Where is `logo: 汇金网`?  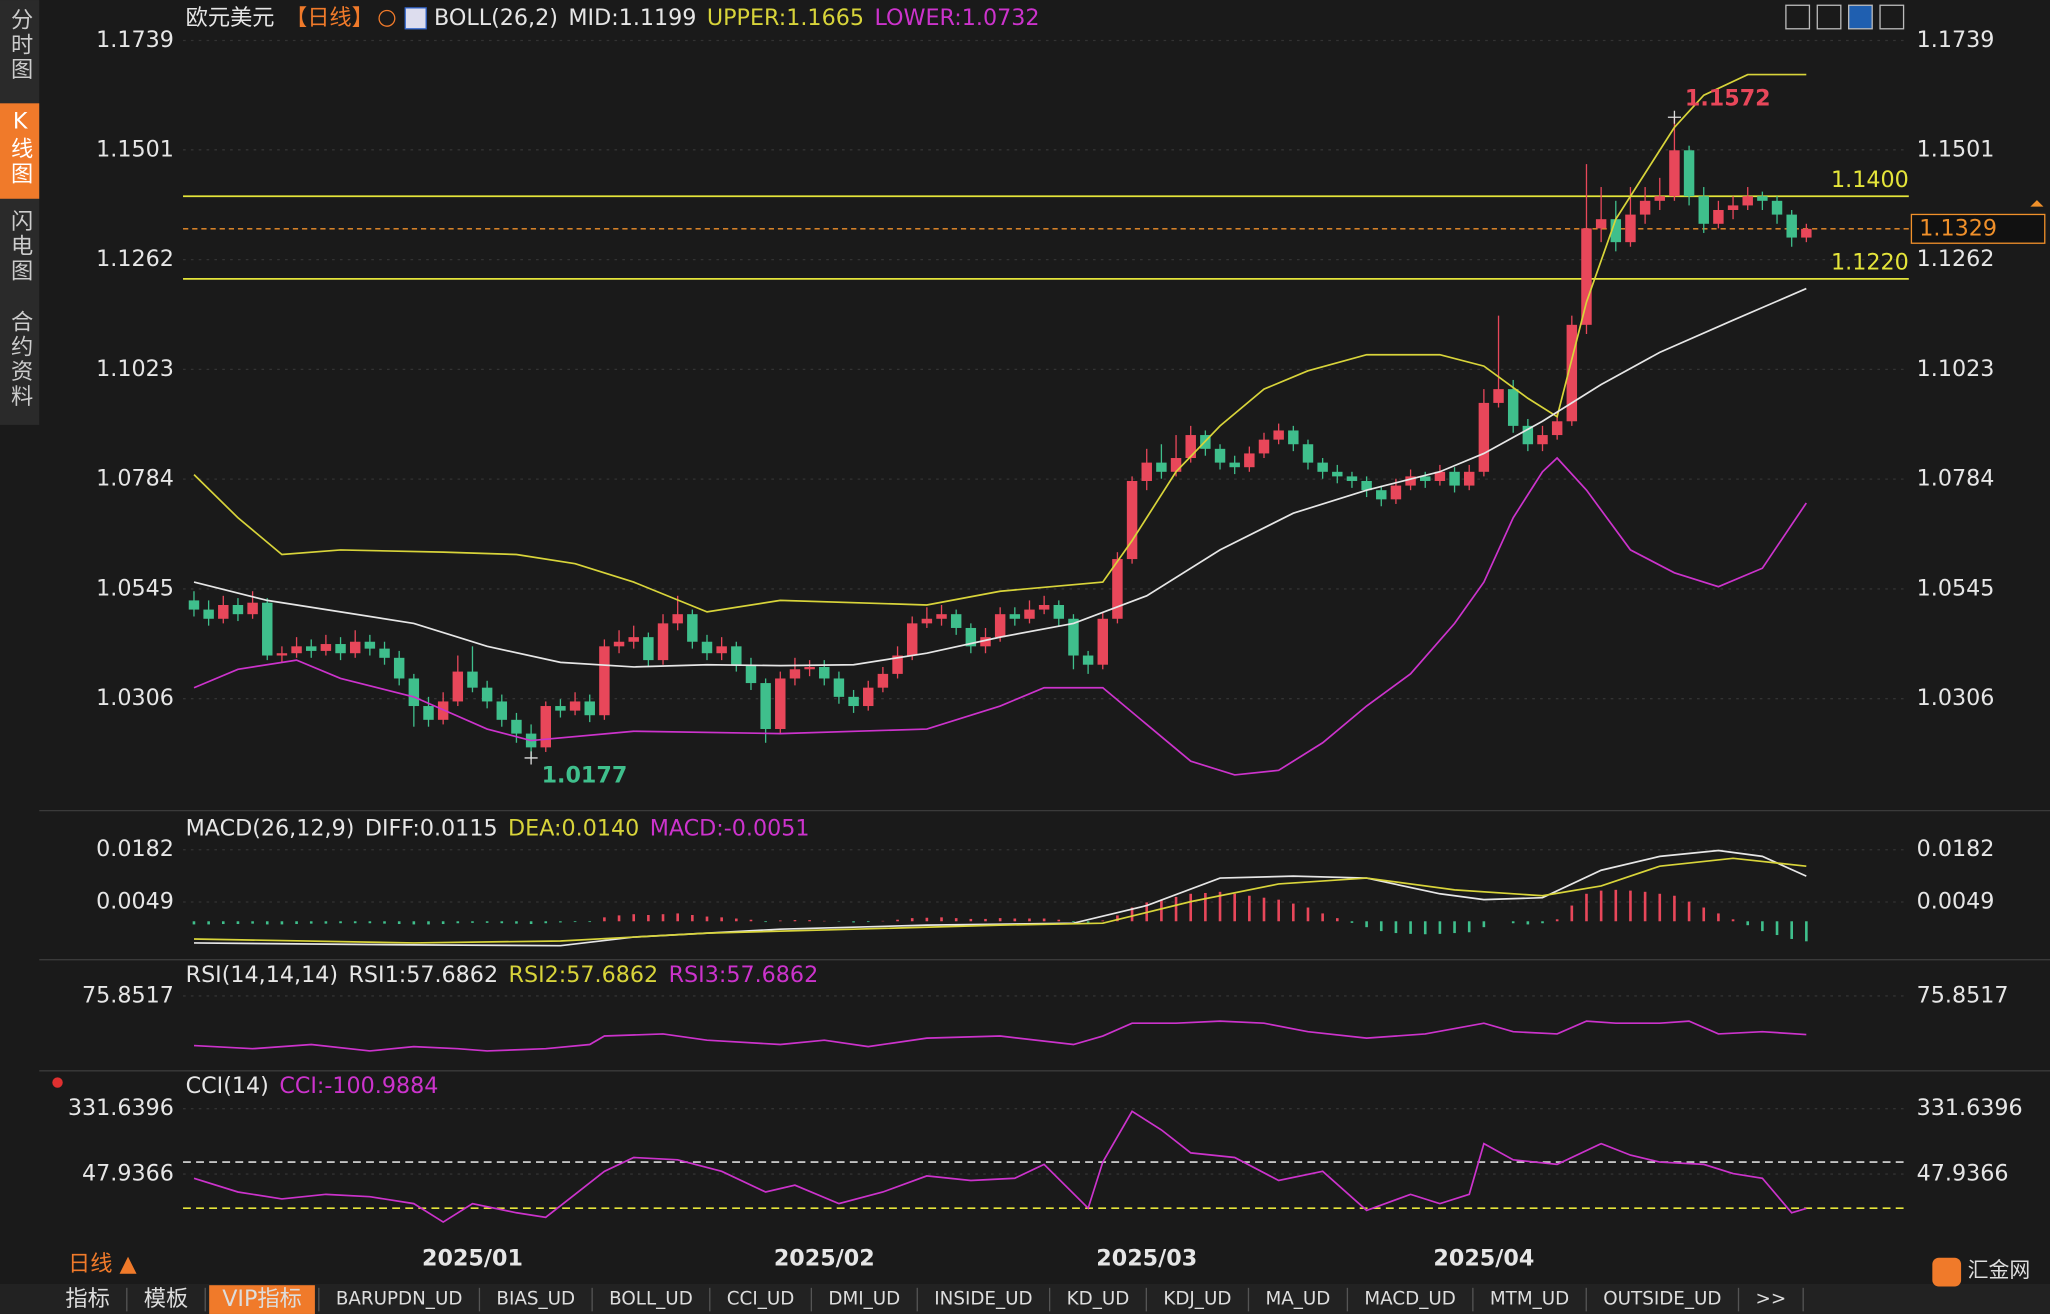
logo: 汇金网 is located at coordinates (1999, 1270).